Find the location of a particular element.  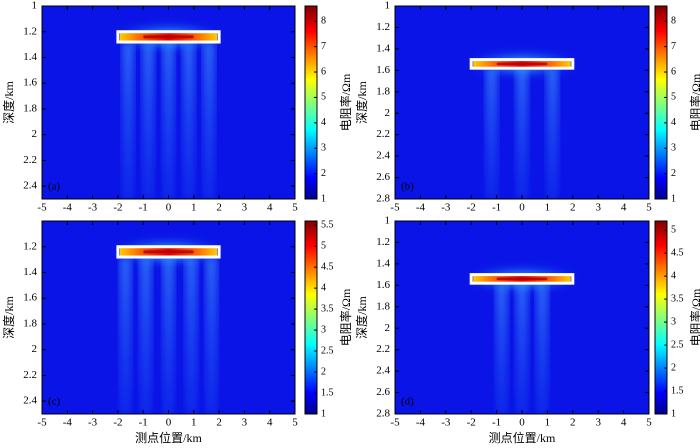

colorbar-tick-label: 2 is located at coordinates (323, 371).